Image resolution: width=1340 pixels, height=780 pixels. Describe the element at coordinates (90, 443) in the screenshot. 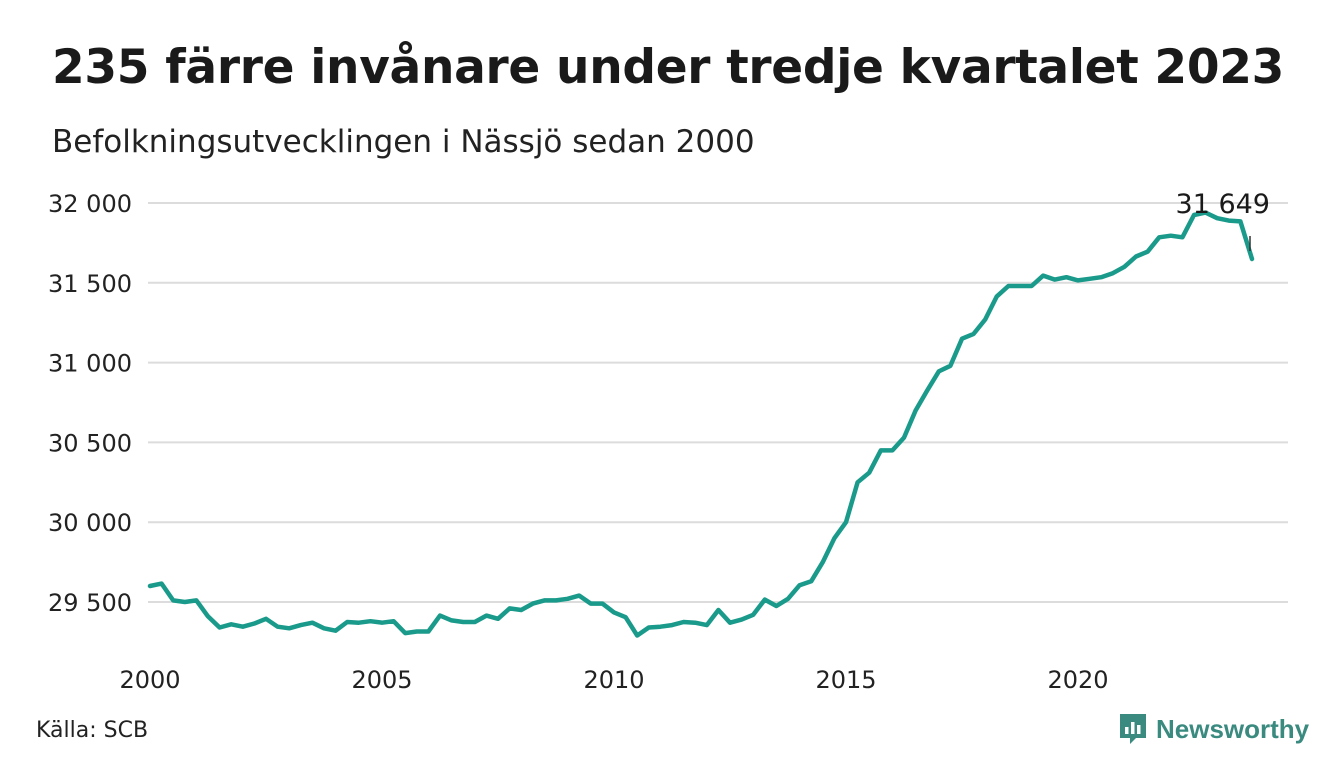

I see `y-tick-label: 30 500` at that location.